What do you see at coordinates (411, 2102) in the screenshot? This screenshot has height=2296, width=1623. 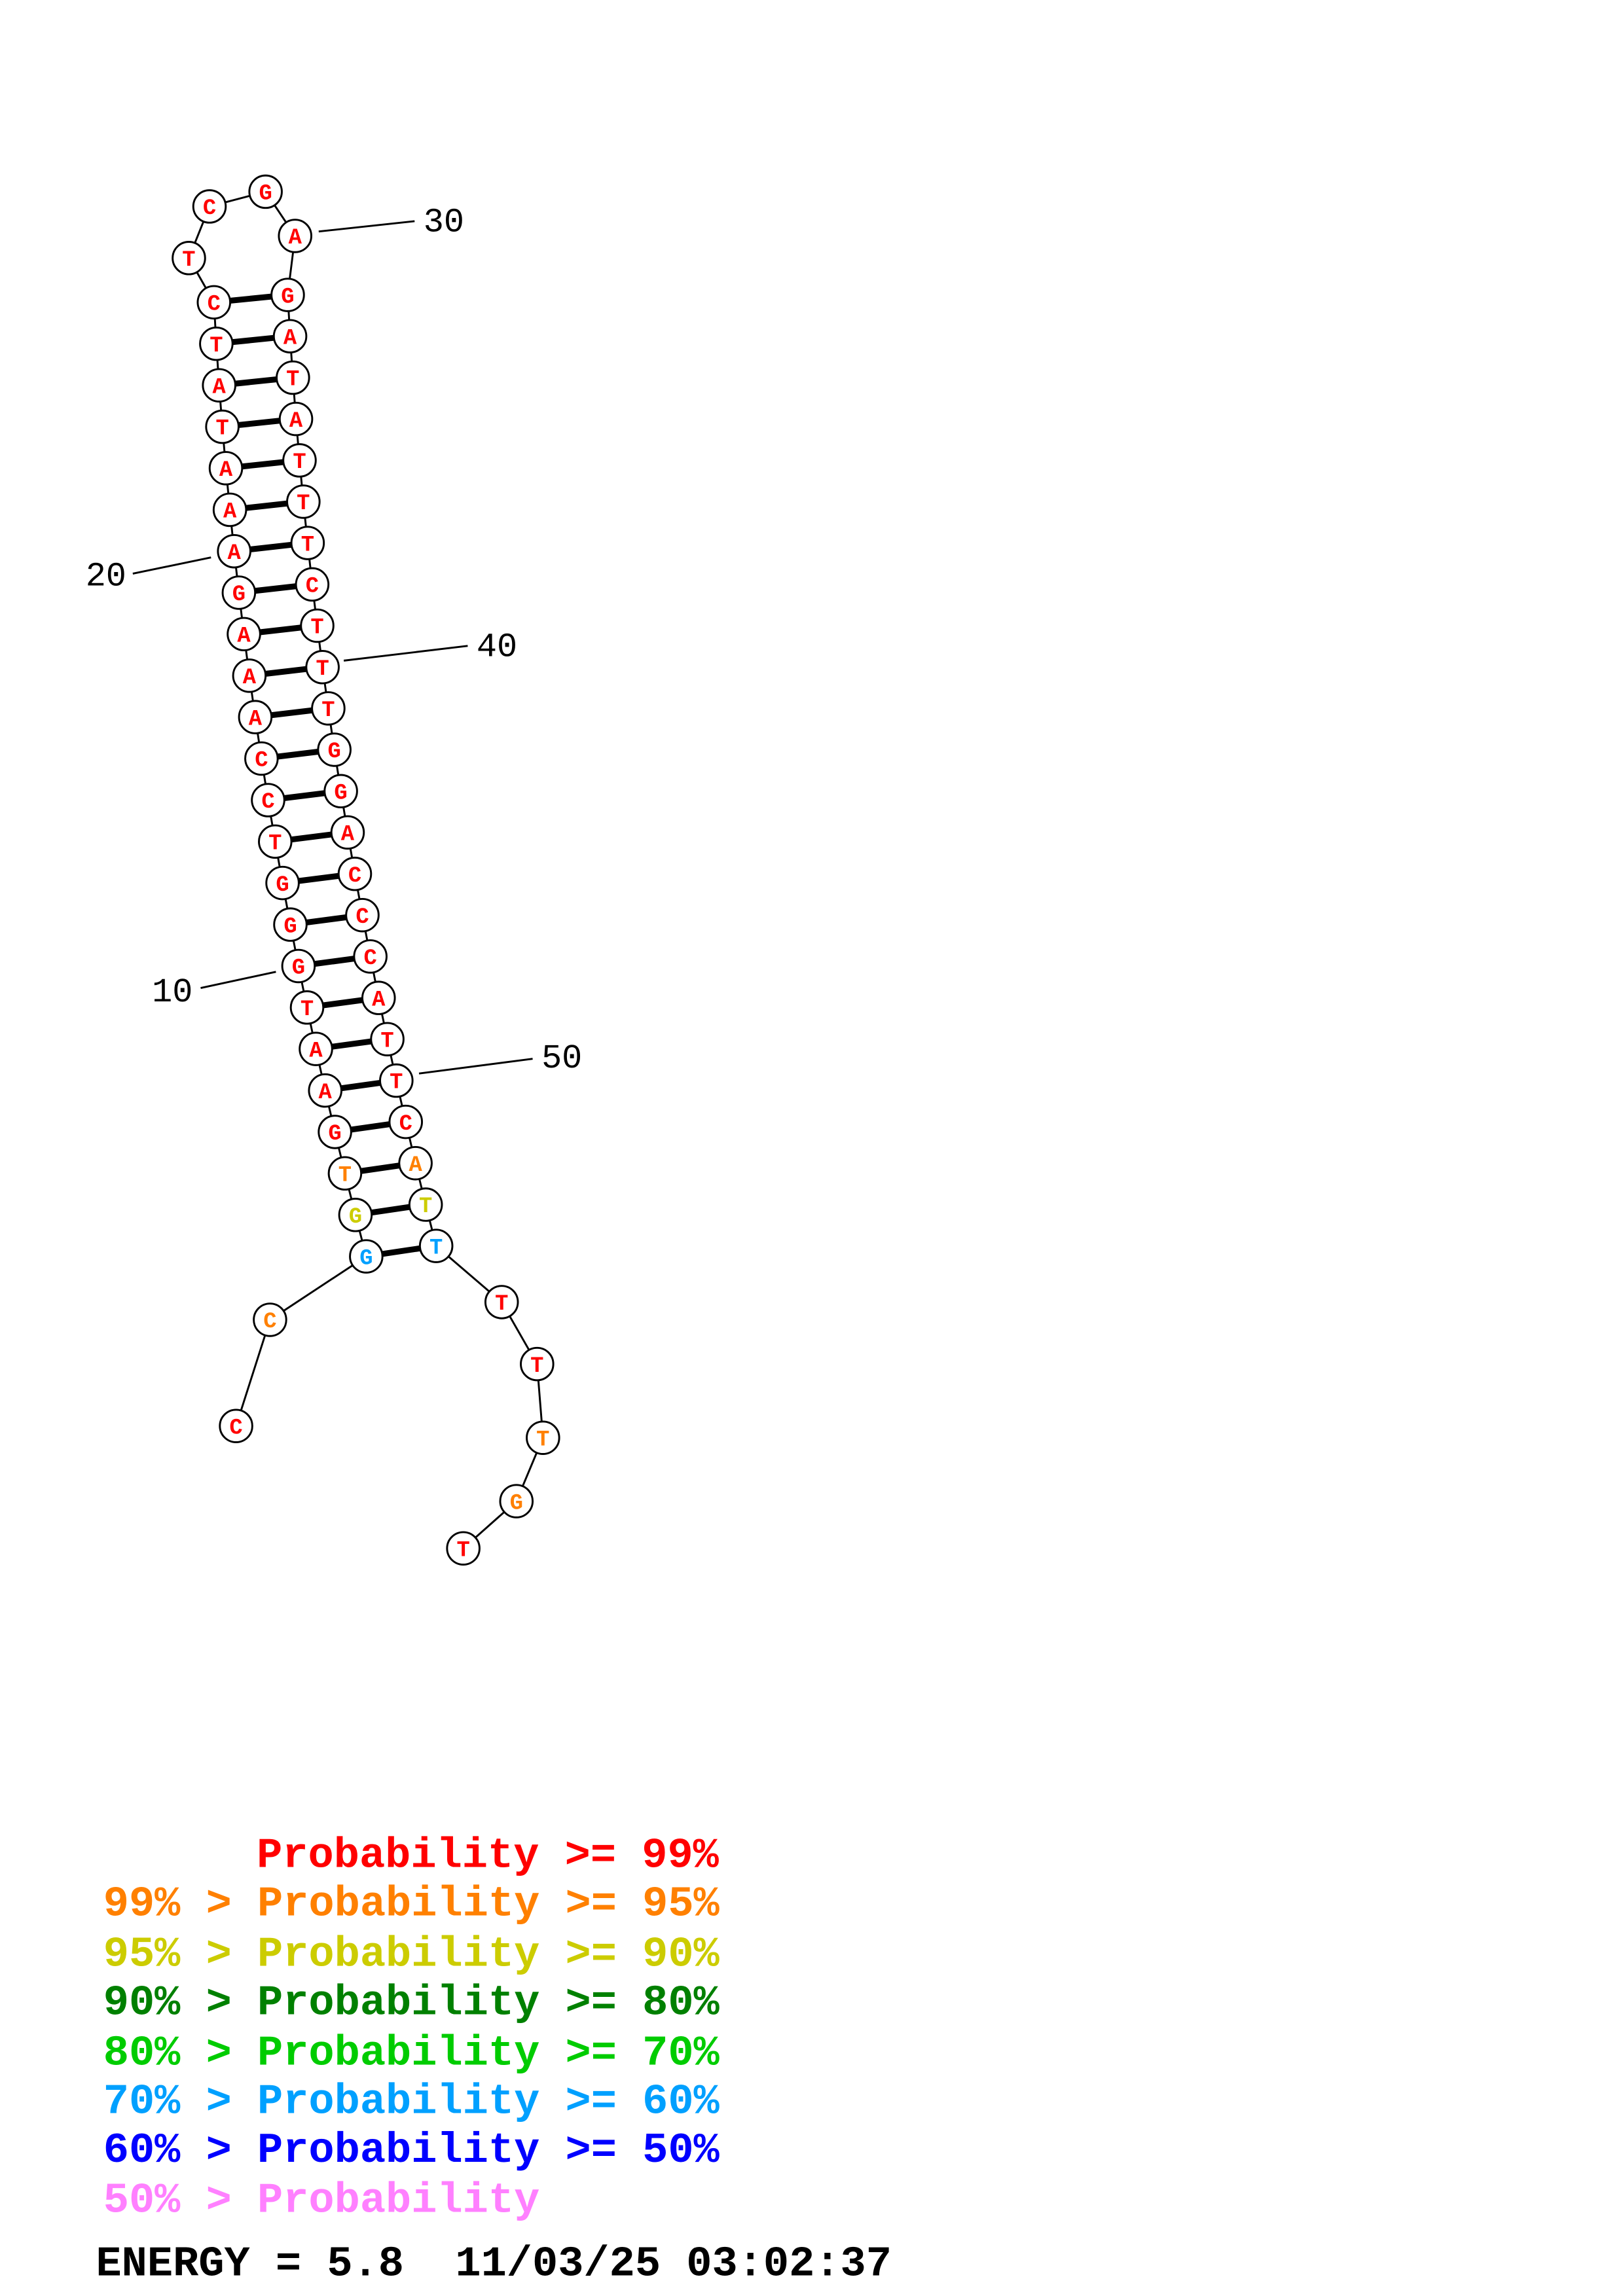 I see `legend-line-ge60: 70% > Probability >= 60%` at bounding box center [411, 2102].